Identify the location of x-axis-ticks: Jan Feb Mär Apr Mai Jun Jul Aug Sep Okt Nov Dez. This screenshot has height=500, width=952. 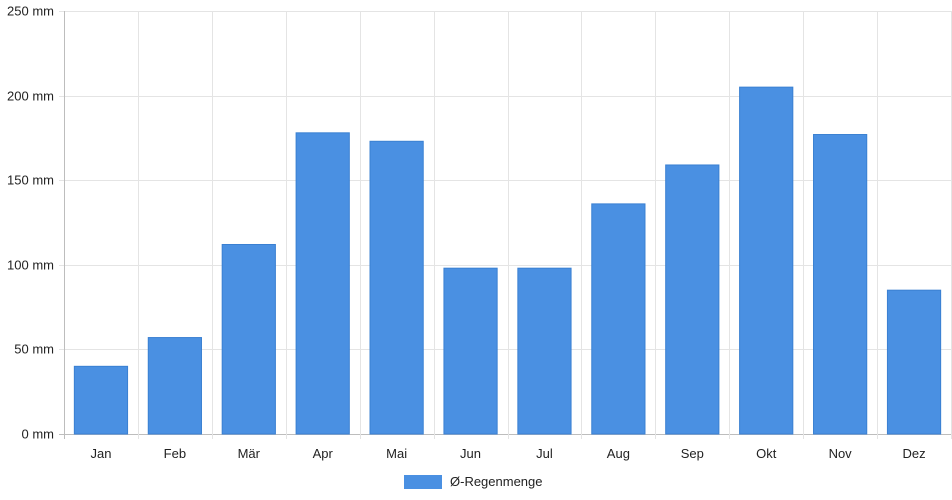
(507, 453).